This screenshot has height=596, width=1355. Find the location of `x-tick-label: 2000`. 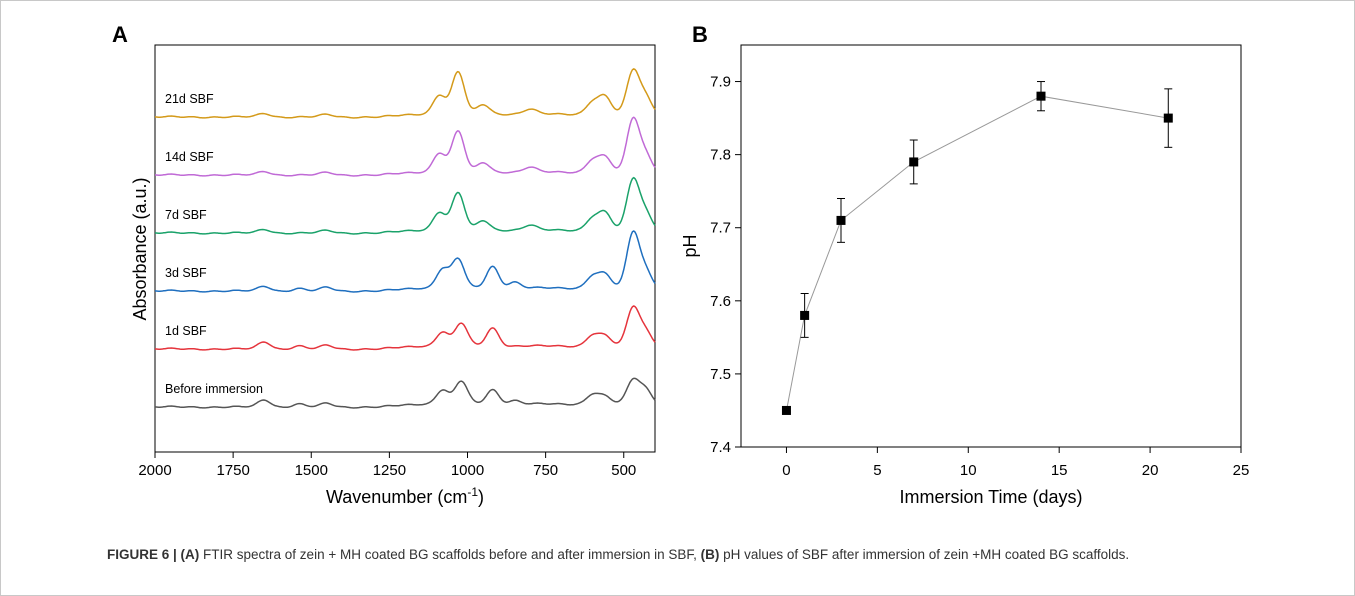

x-tick-label: 2000 is located at coordinates (154, 470).